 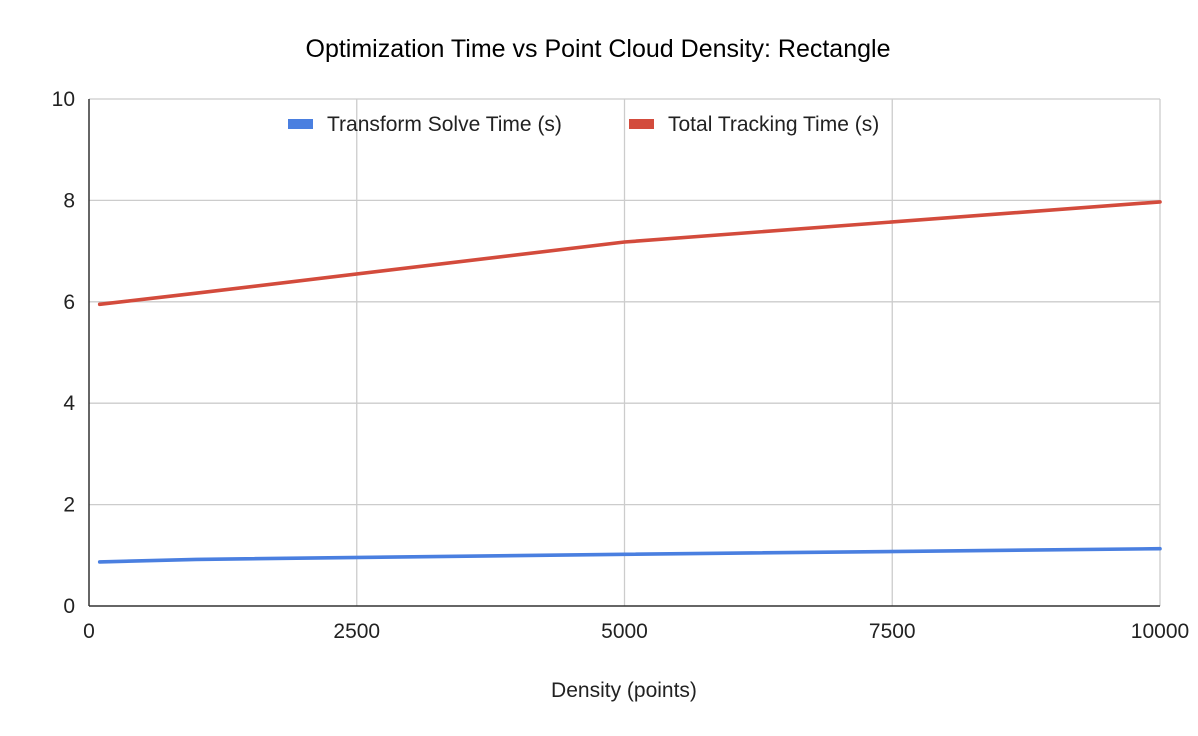 I want to click on x-tick-label: 10000, so click(x=1160, y=631).